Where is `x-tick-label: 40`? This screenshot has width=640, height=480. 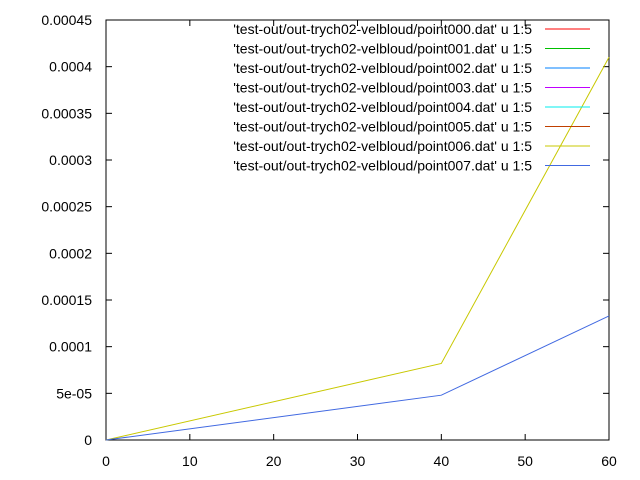 x-tick-label: 40 is located at coordinates (442, 461).